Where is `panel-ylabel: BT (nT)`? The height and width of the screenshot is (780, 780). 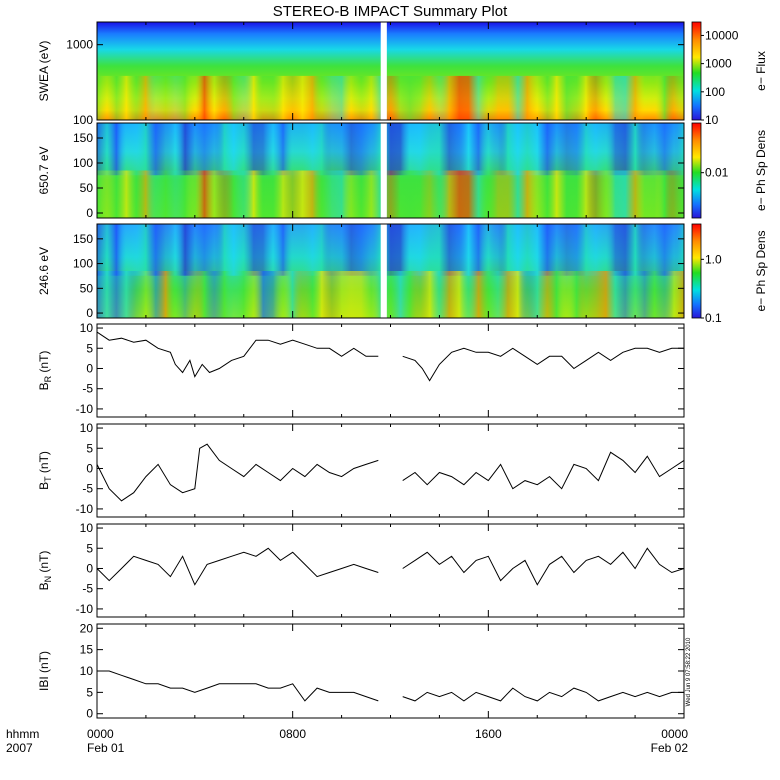 panel-ylabel: BT (nT) is located at coordinates (45, 470).